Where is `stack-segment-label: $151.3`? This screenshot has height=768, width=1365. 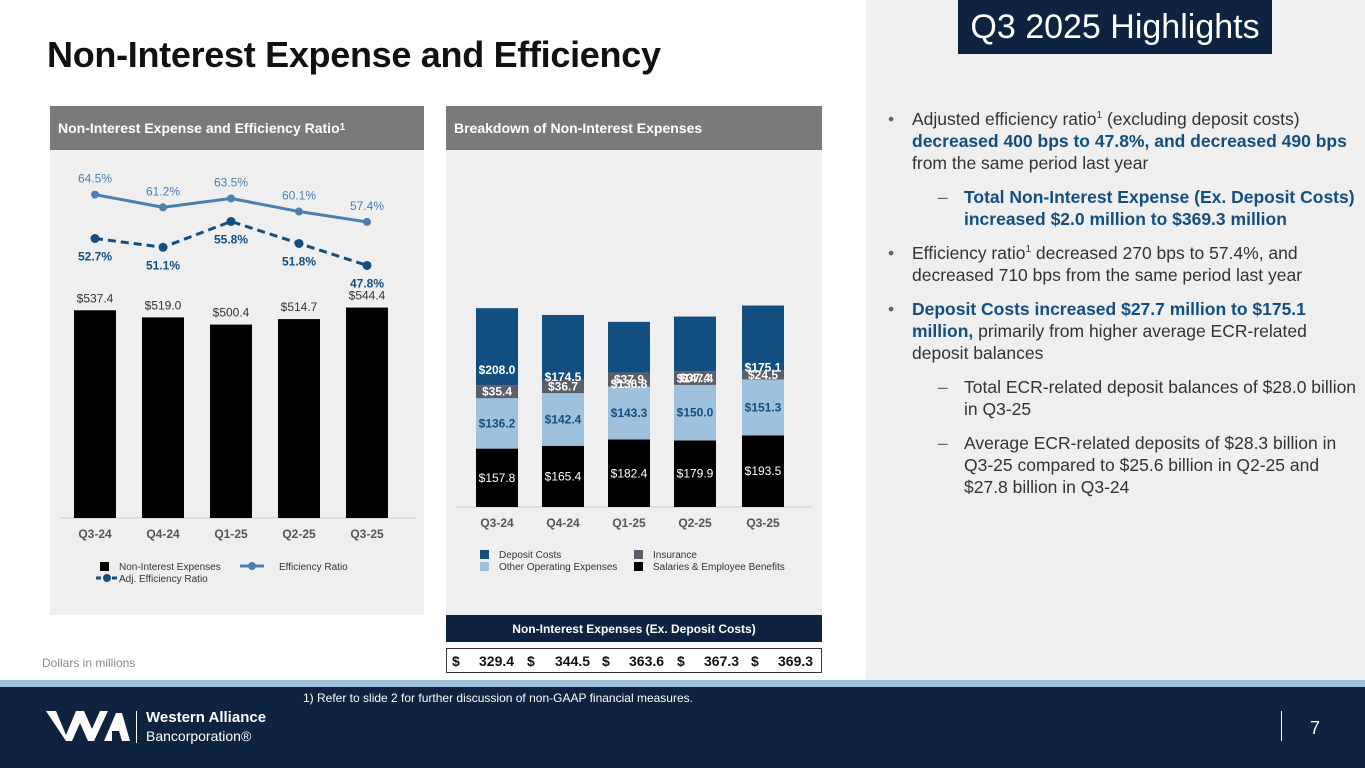 stack-segment-label: $151.3 is located at coordinates (763, 407).